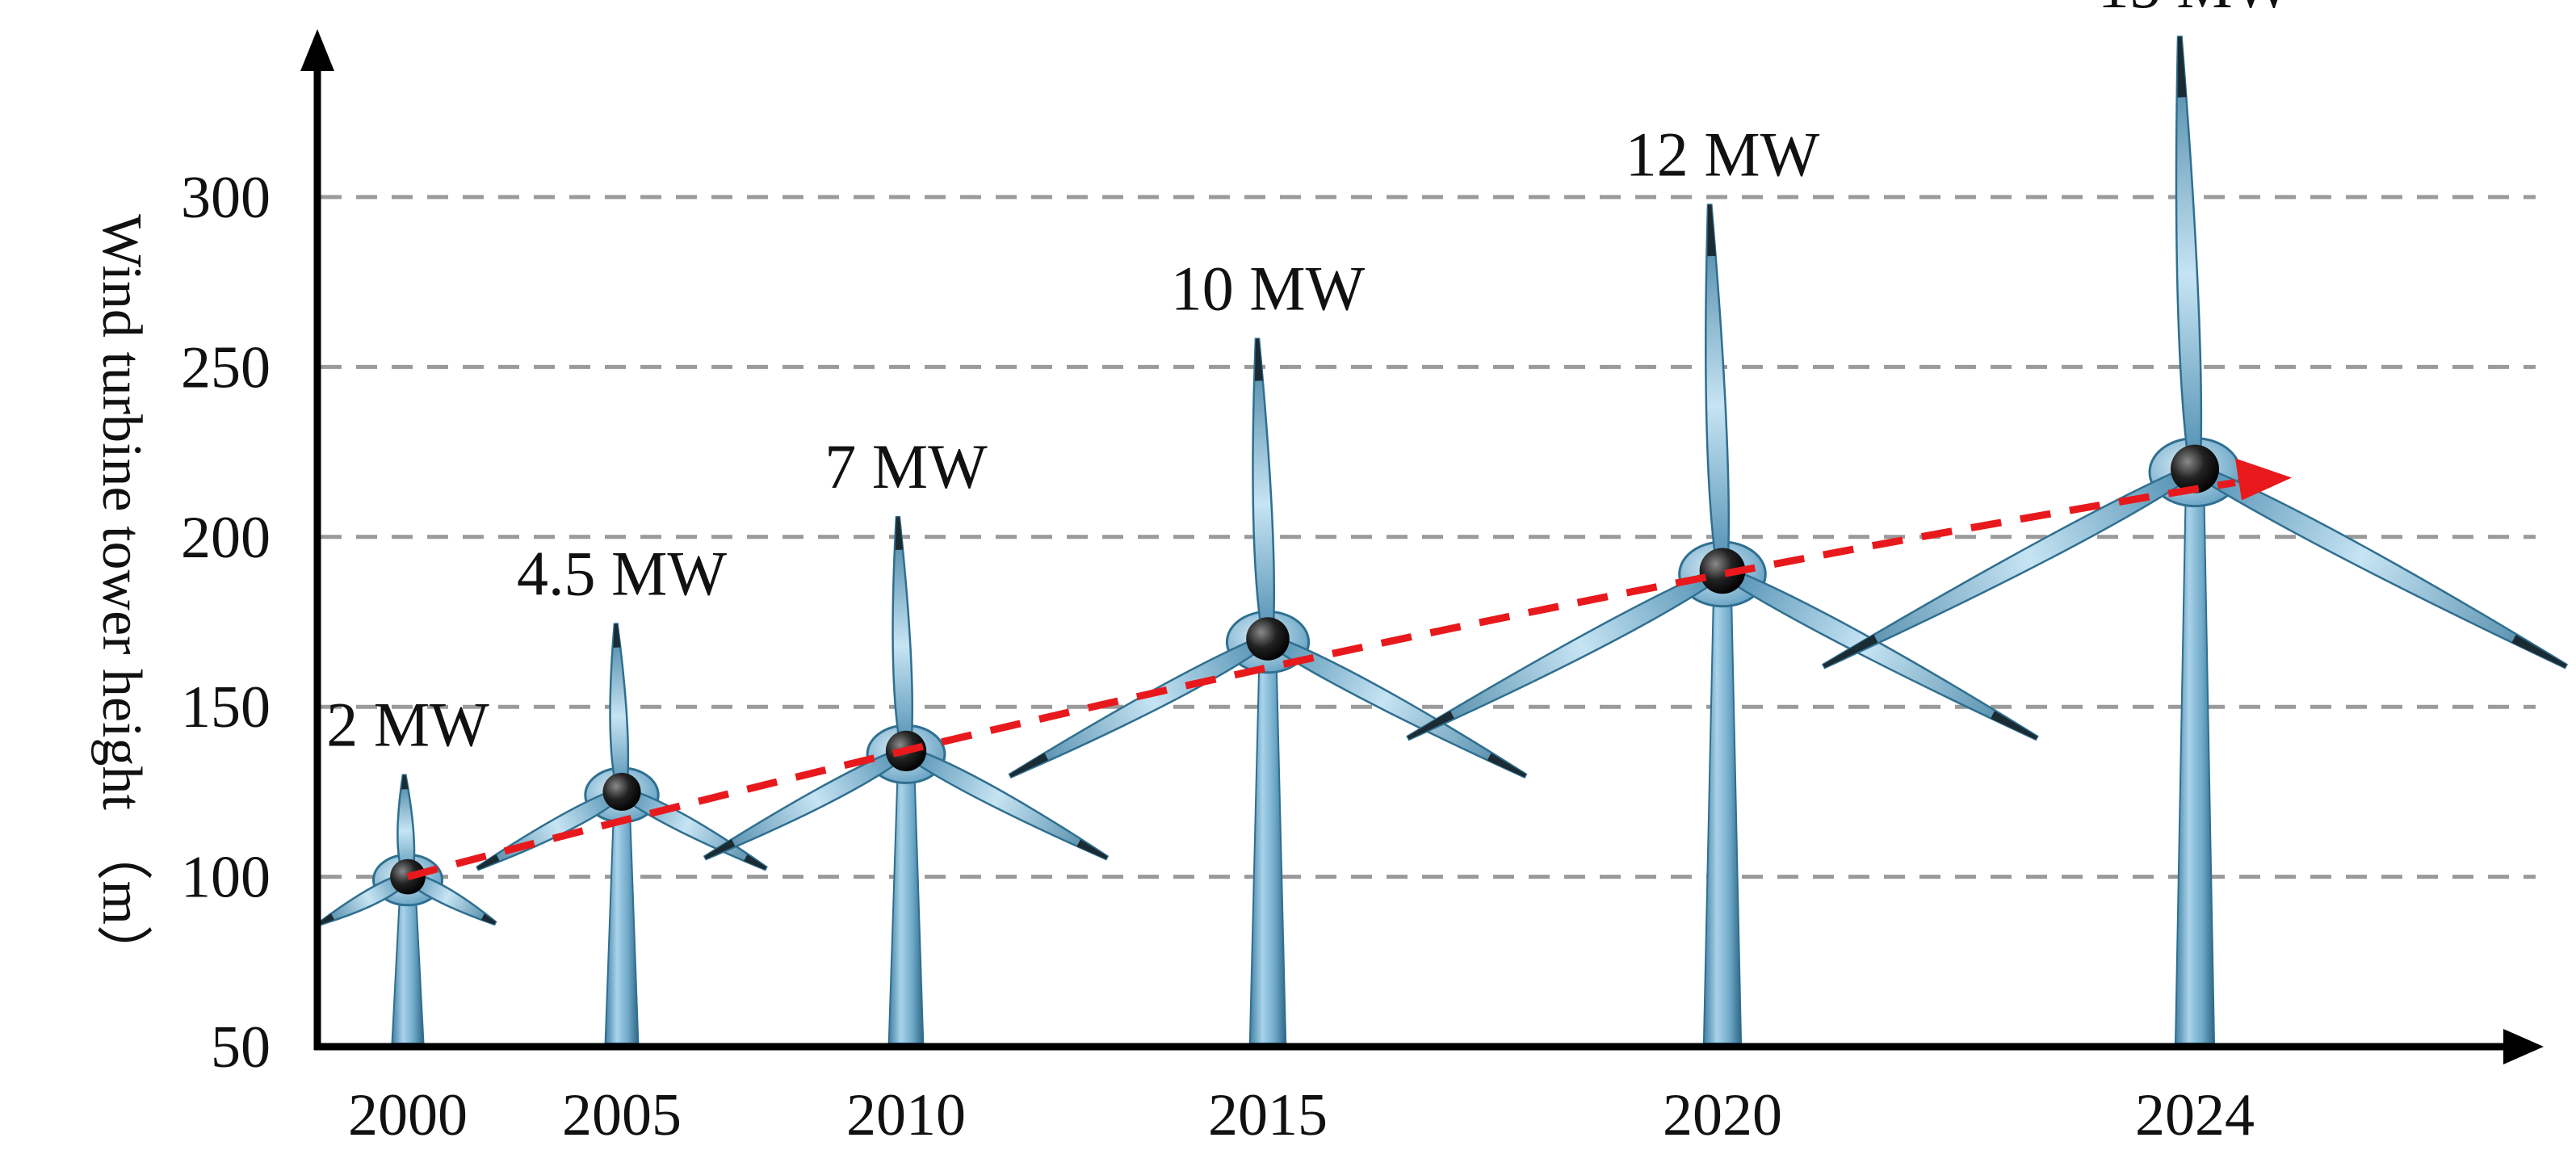  Describe the element at coordinates (226, 707) in the screenshot. I see `y-tick-label: 150` at that location.